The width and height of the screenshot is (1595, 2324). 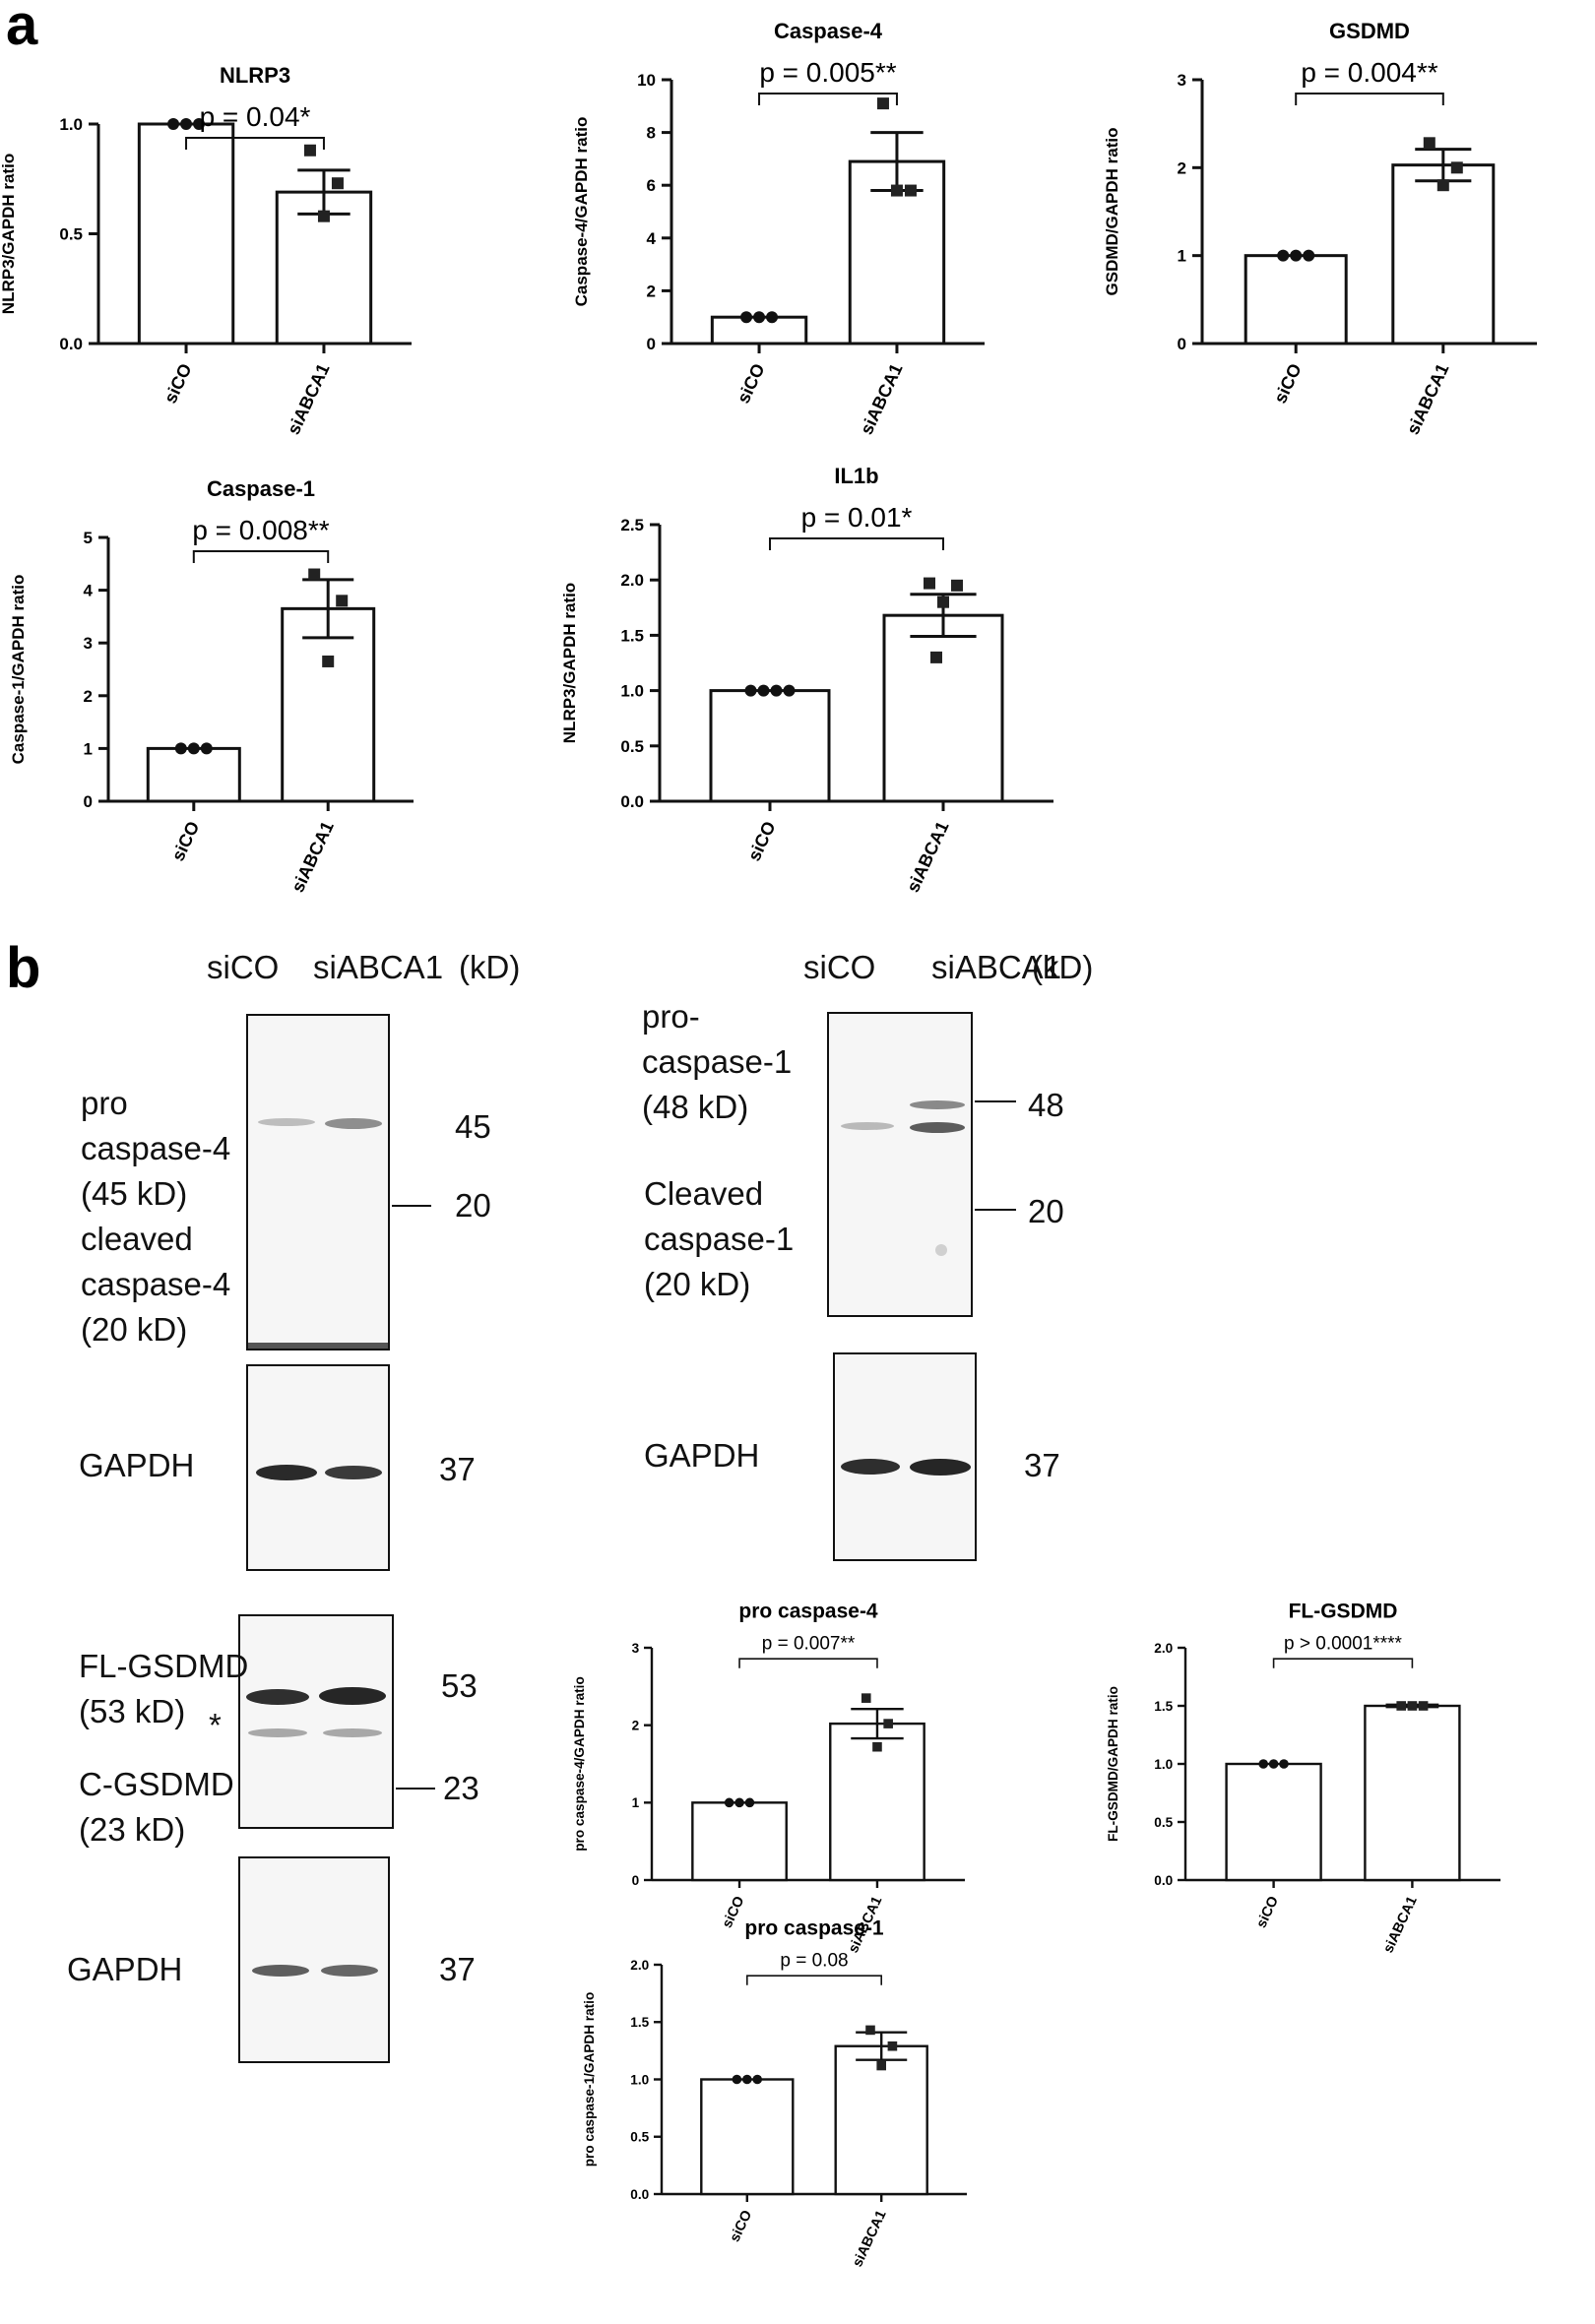 I want to click on y-tick-label: 2.5, so click(x=632, y=525).